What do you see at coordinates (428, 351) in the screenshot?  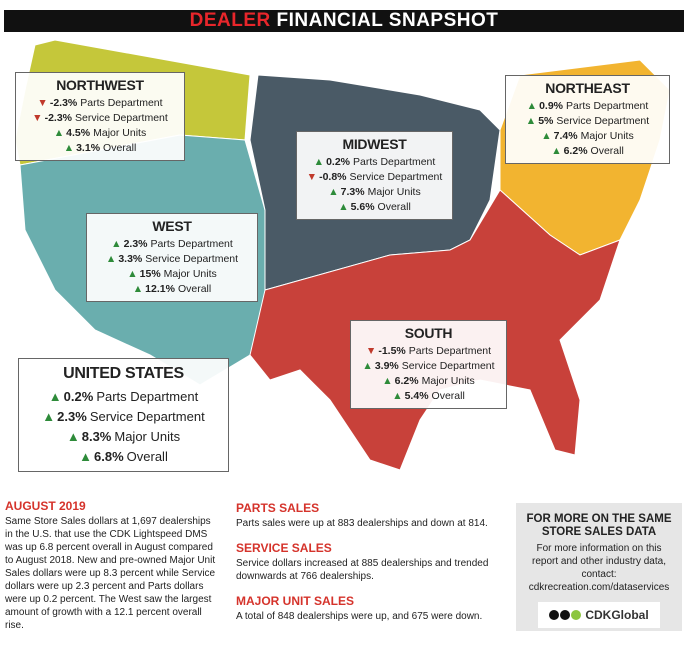 I see `metric-row: ▼ -1.5% Parts Department` at bounding box center [428, 351].